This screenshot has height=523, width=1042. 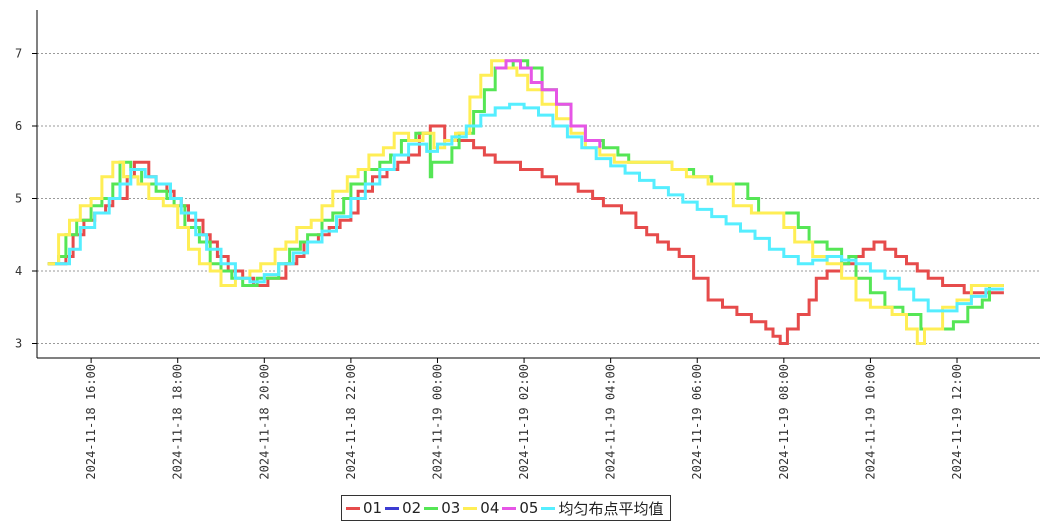 I want to click on legend-label: 04, so click(x=490, y=508).